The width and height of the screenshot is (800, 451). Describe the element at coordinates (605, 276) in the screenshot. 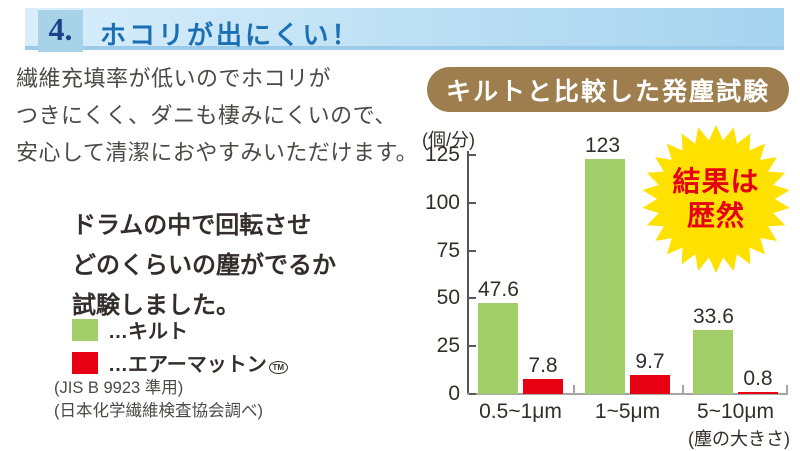

I see `bar-quilt-1~5μm` at that location.